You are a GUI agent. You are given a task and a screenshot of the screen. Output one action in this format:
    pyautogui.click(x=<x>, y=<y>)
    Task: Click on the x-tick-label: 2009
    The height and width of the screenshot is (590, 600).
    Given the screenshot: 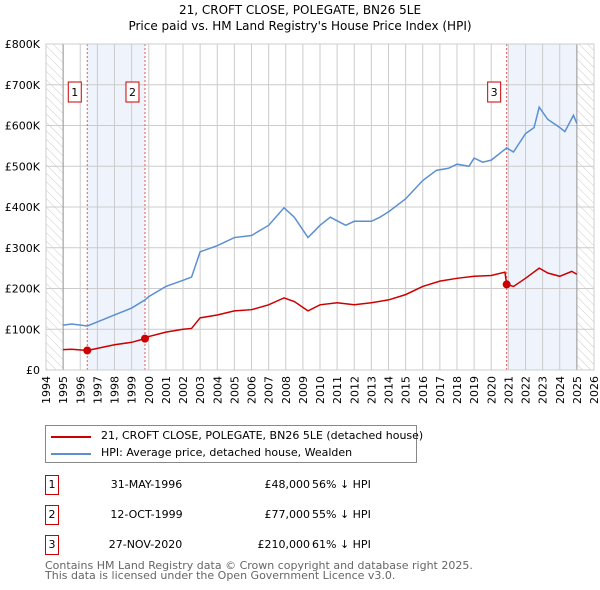 What is the action you would take?
    pyautogui.click(x=303, y=390)
    